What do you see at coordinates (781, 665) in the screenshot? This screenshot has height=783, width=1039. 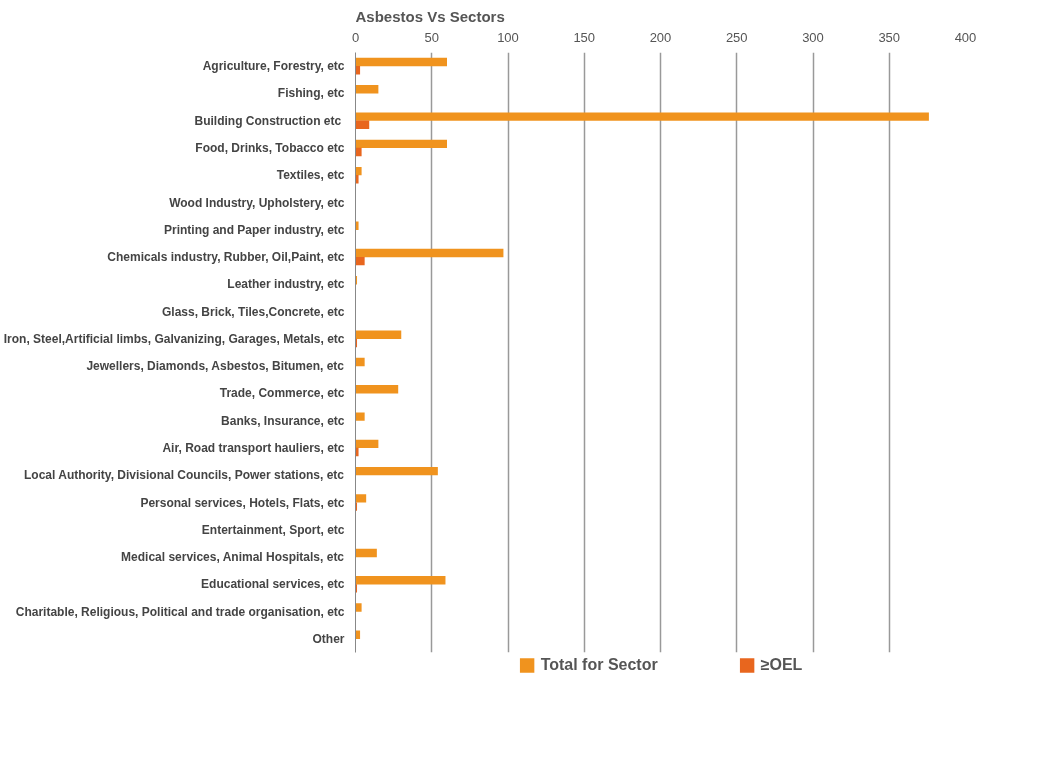 I see `legend-label: ≥OEL` at bounding box center [781, 665].